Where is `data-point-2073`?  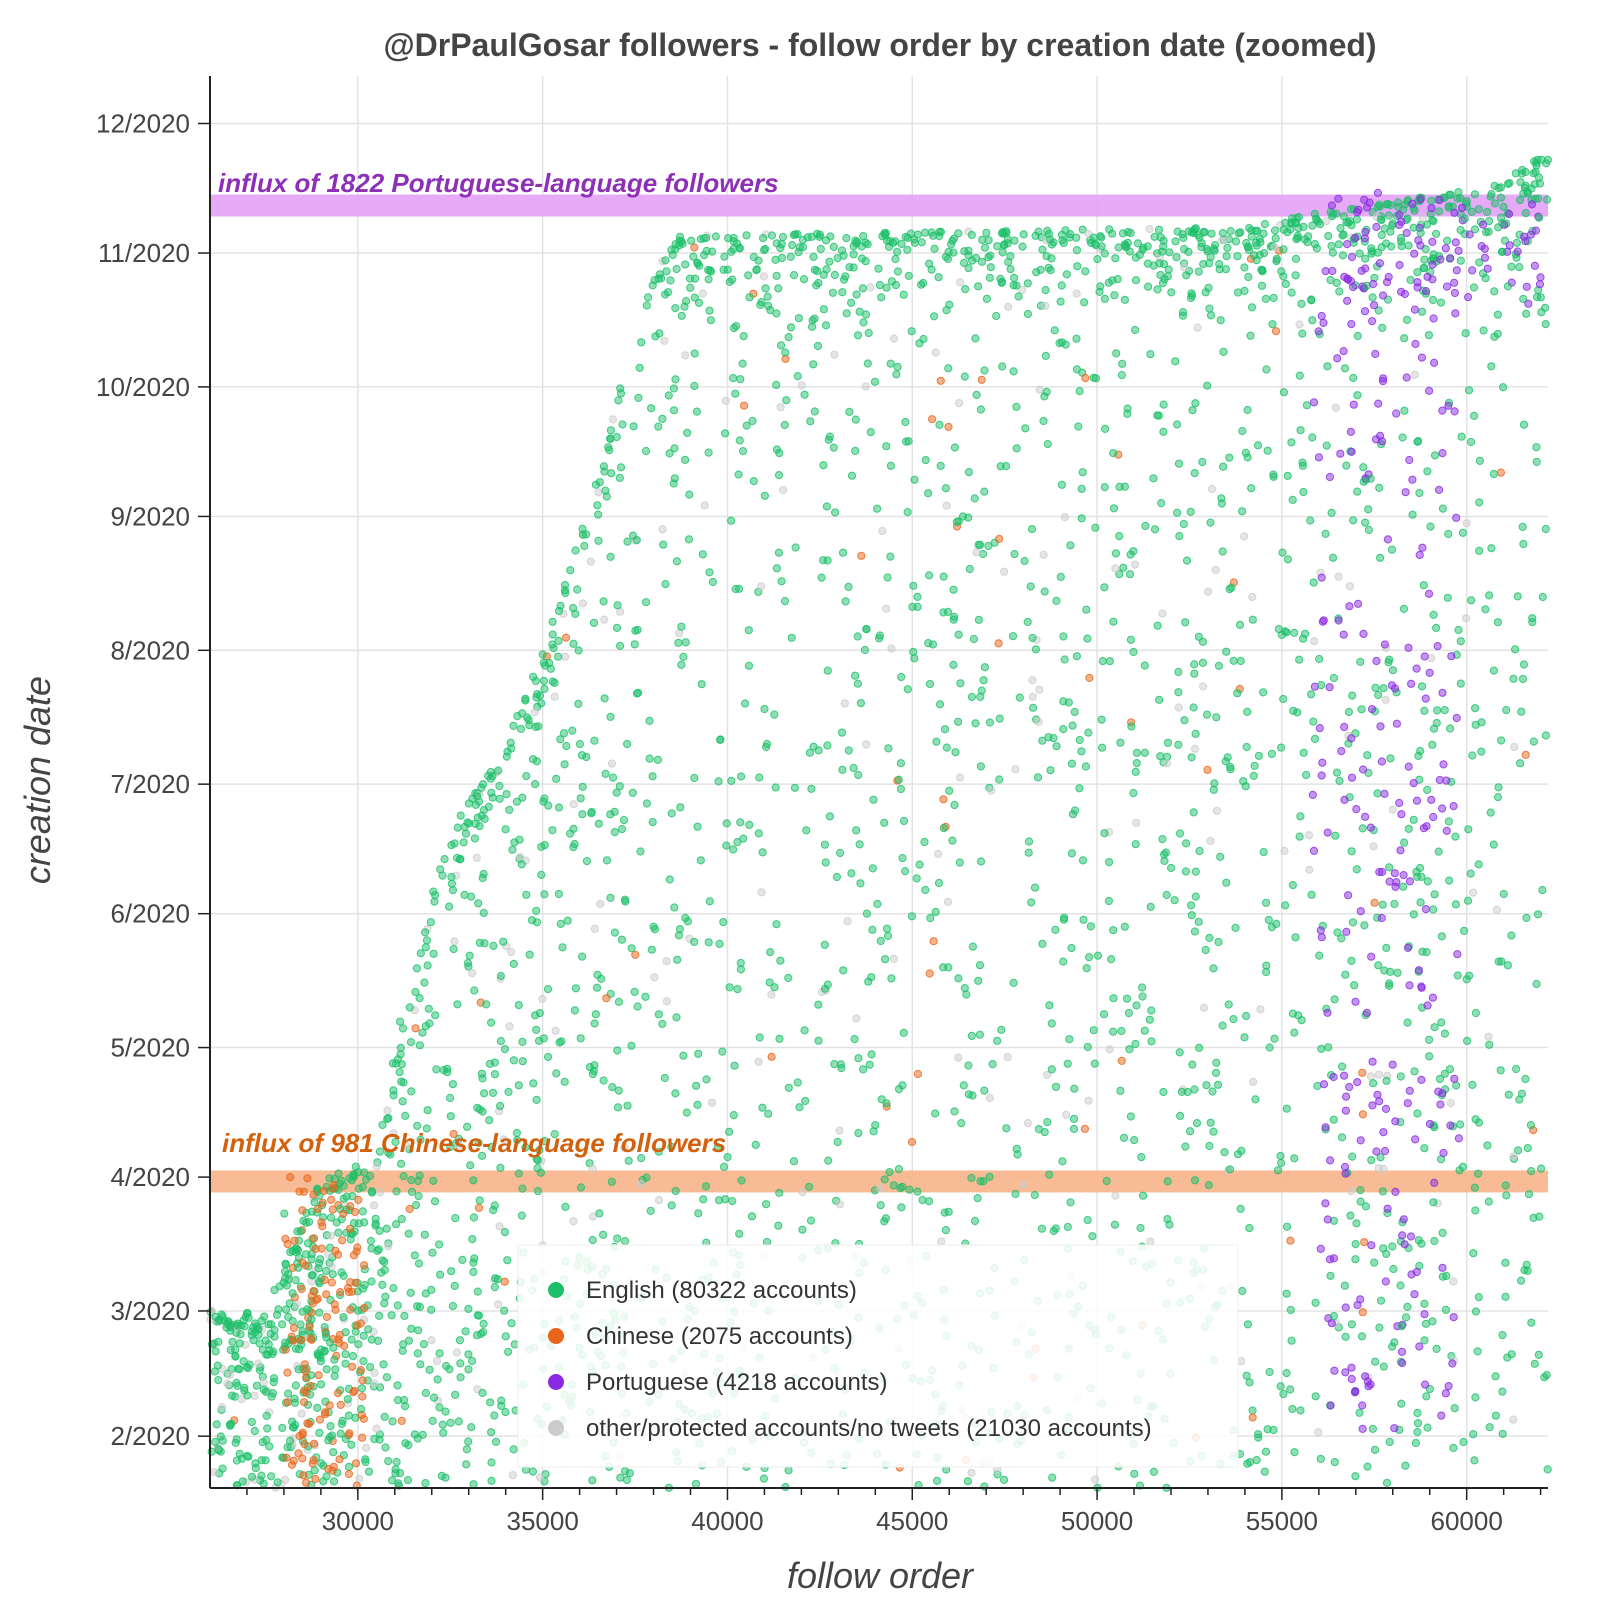
data-point-2073 is located at coordinates (560, 924).